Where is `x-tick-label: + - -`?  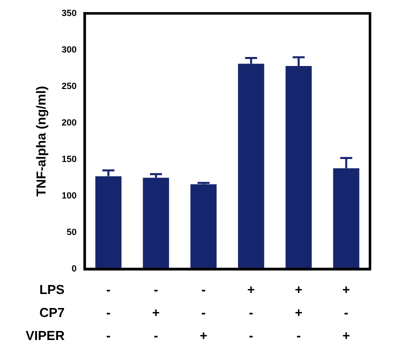
x-tick-label: + - - is located at coordinates (251, 313).